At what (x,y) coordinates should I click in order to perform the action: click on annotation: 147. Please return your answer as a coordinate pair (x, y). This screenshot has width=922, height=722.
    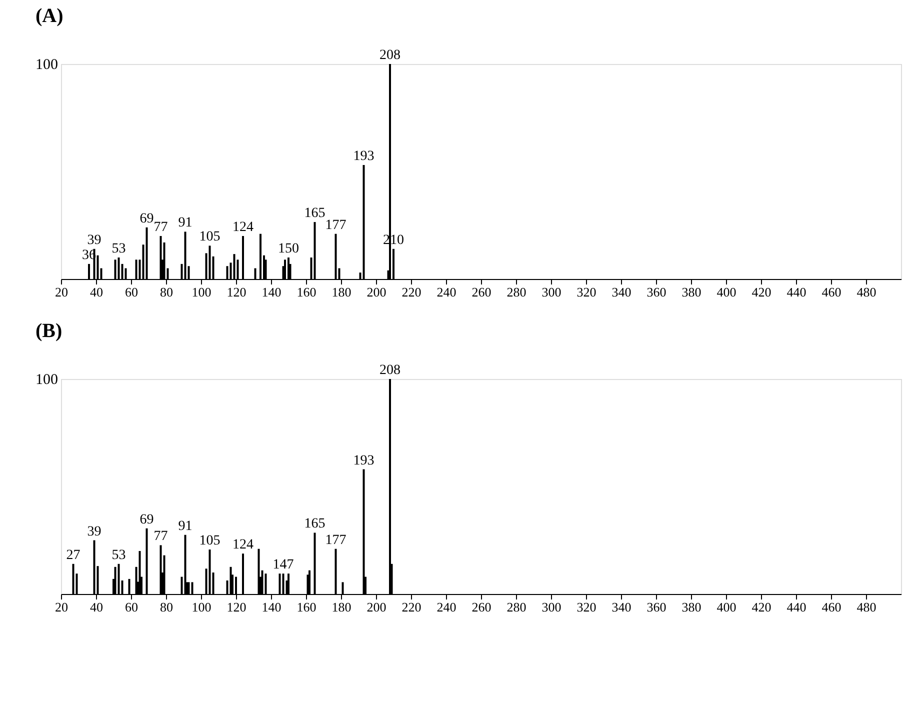
    Looking at the image, I should click on (283, 565).